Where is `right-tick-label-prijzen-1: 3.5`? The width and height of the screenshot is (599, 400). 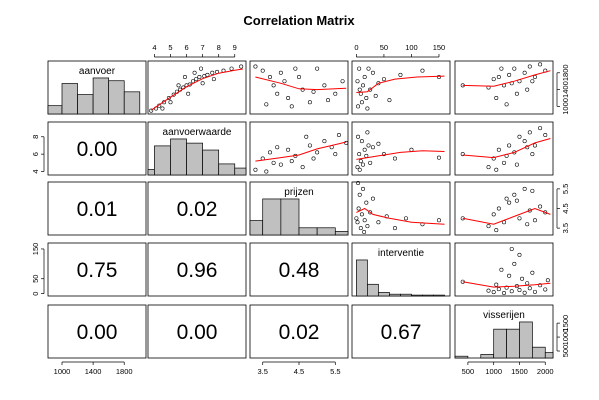
right-tick-label-prijzen-1: 3.5 is located at coordinates (565, 228).